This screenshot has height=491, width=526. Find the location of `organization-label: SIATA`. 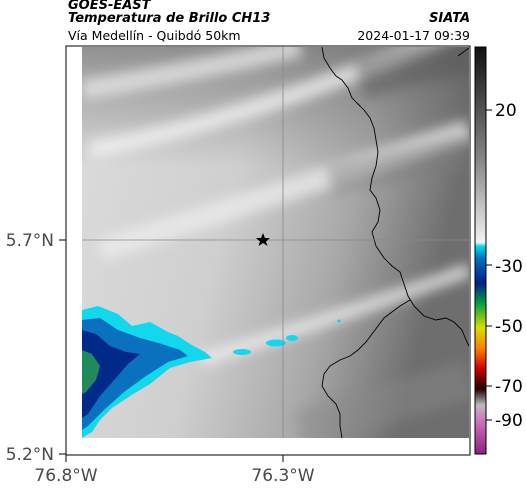

organization-label: SIATA is located at coordinates (449, 18).